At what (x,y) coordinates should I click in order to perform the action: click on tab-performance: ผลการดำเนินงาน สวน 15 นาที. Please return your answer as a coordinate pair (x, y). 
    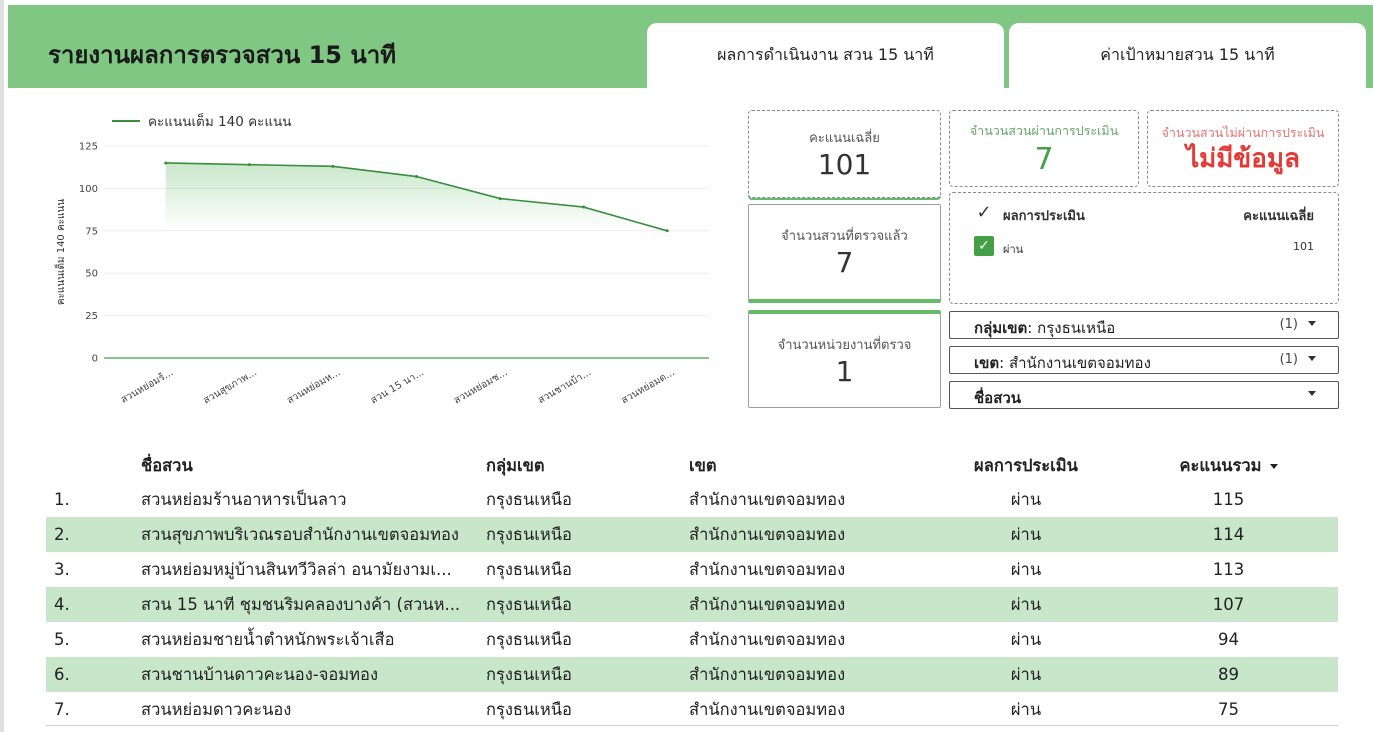
    Looking at the image, I should click on (825, 55).